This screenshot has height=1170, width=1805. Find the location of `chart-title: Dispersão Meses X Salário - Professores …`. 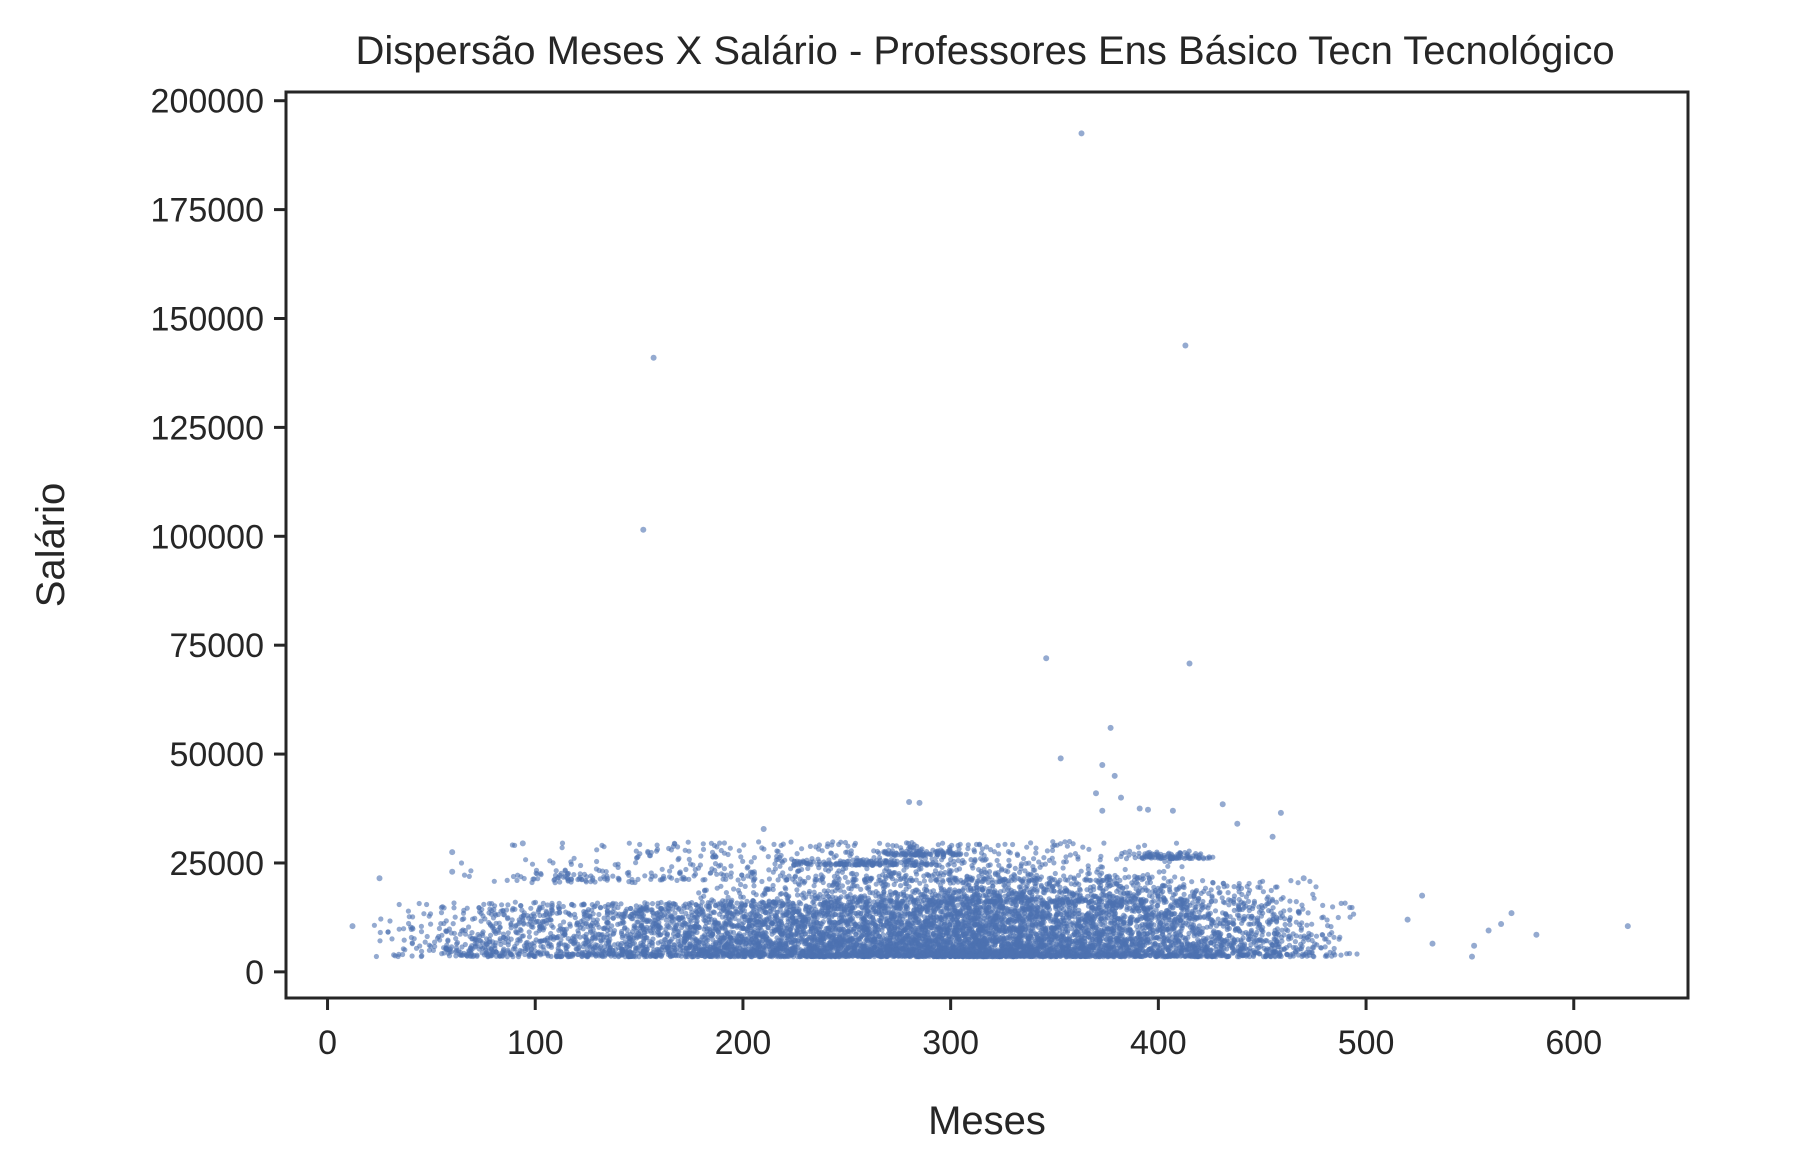

chart-title: Dispersão Meses X Salário - Professores … is located at coordinates (984, 51).